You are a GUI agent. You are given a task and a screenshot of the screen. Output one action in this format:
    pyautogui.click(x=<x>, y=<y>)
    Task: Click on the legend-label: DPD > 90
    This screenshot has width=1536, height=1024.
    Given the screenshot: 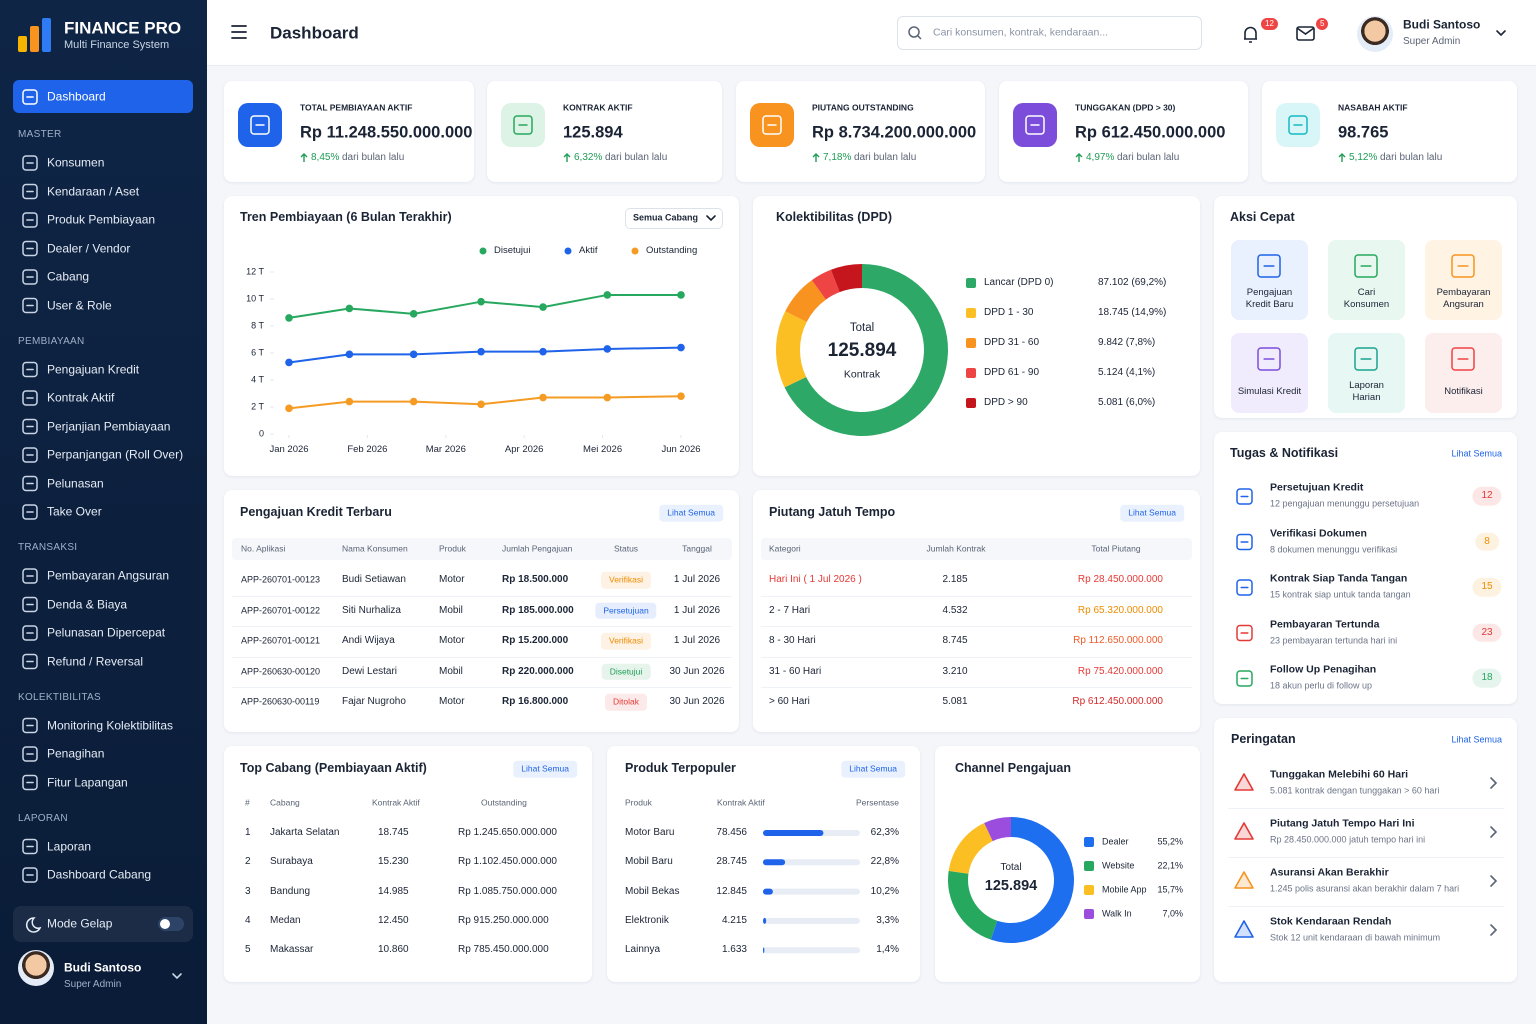 What is the action you would take?
    pyautogui.click(x=1006, y=402)
    